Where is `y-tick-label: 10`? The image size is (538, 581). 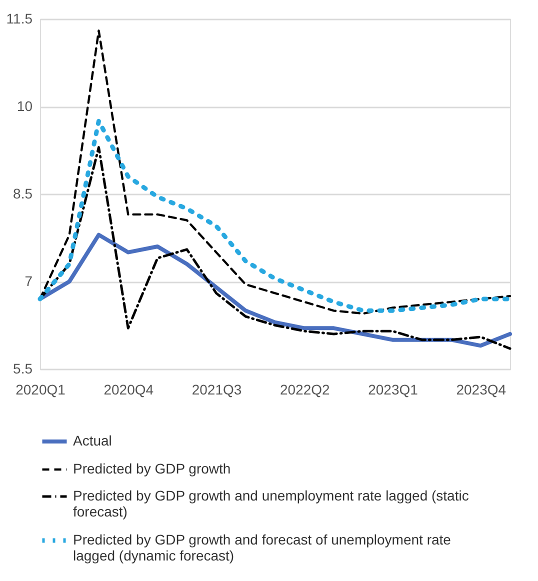 y-tick-label: 10 is located at coordinates (24, 106).